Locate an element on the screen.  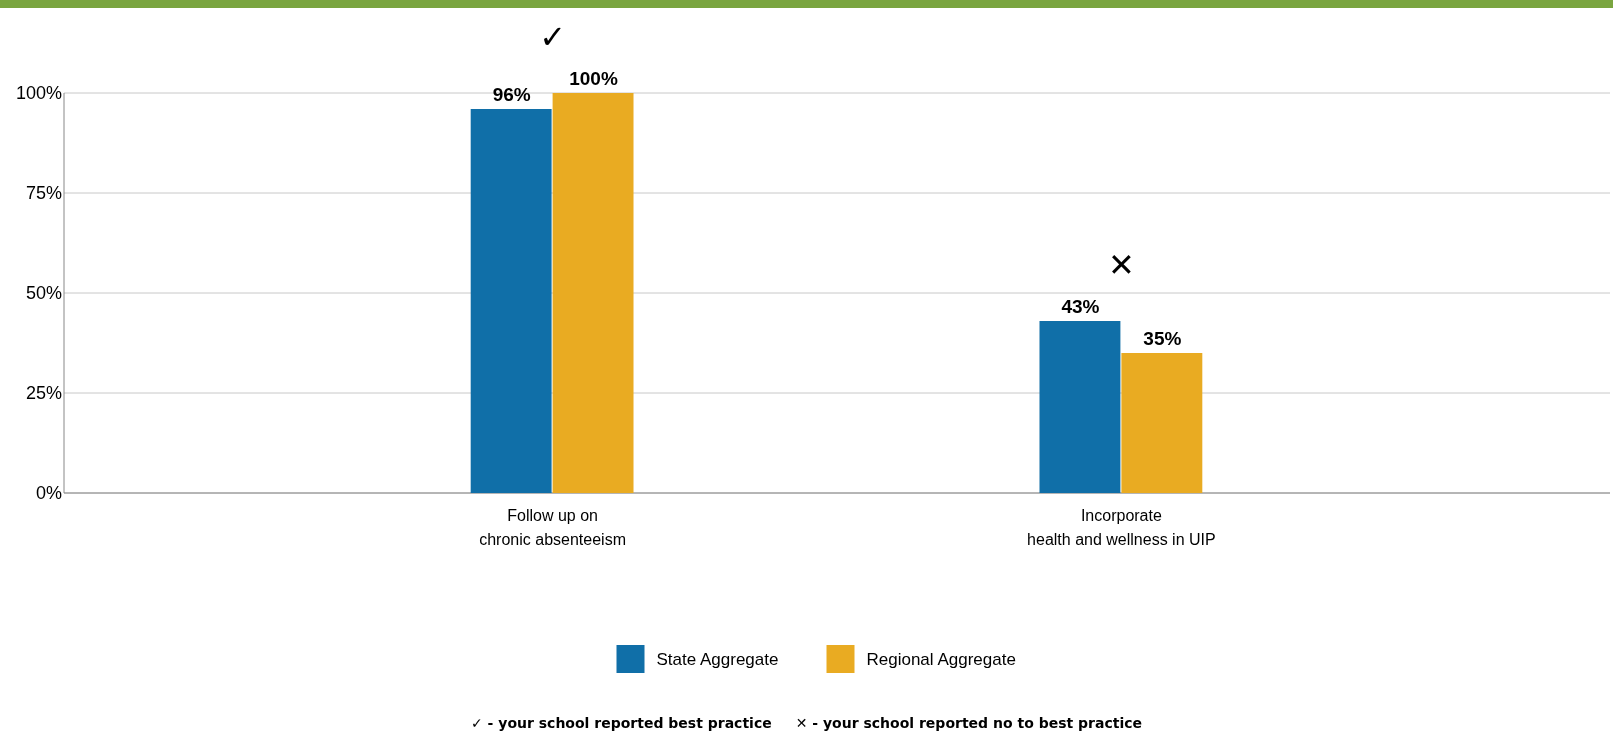
data-label: 35% is located at coordinates (1162, 338).